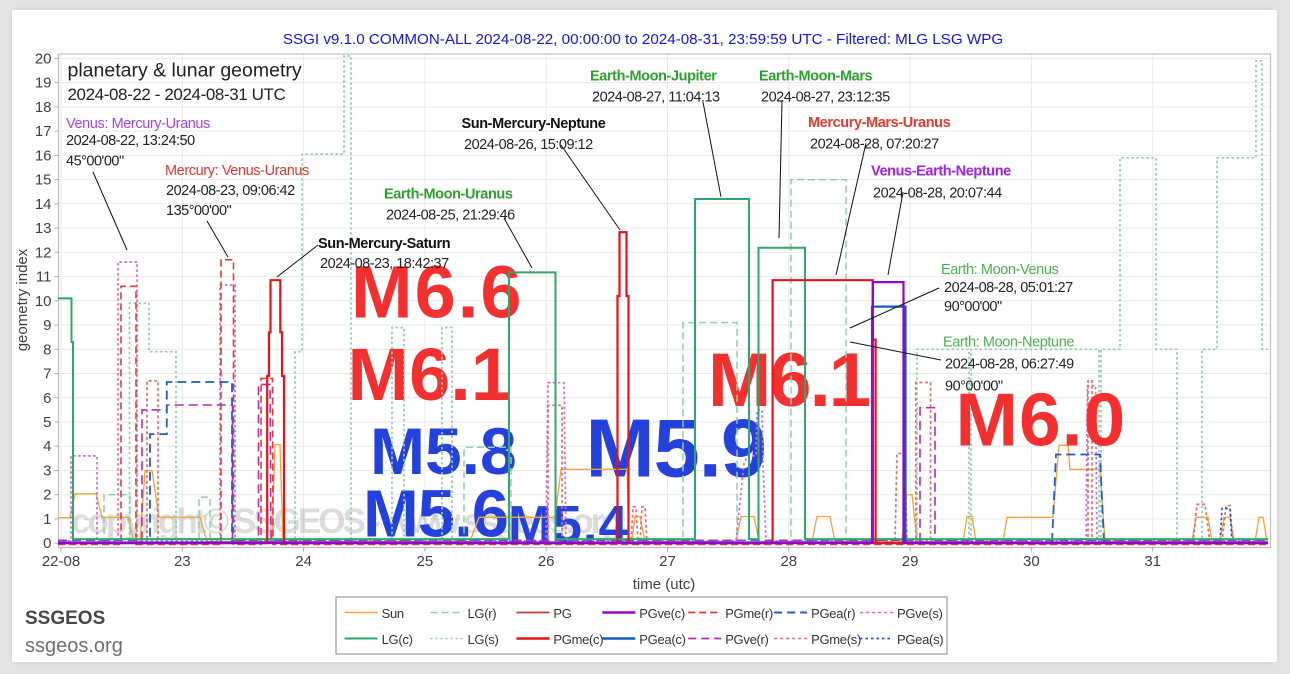 The width and height of the screenshot is (1290, 674). What do you see at coordinates (788, 561) in the screenshot?
I see `svg-text: 28` at bounding box center [788, 561].